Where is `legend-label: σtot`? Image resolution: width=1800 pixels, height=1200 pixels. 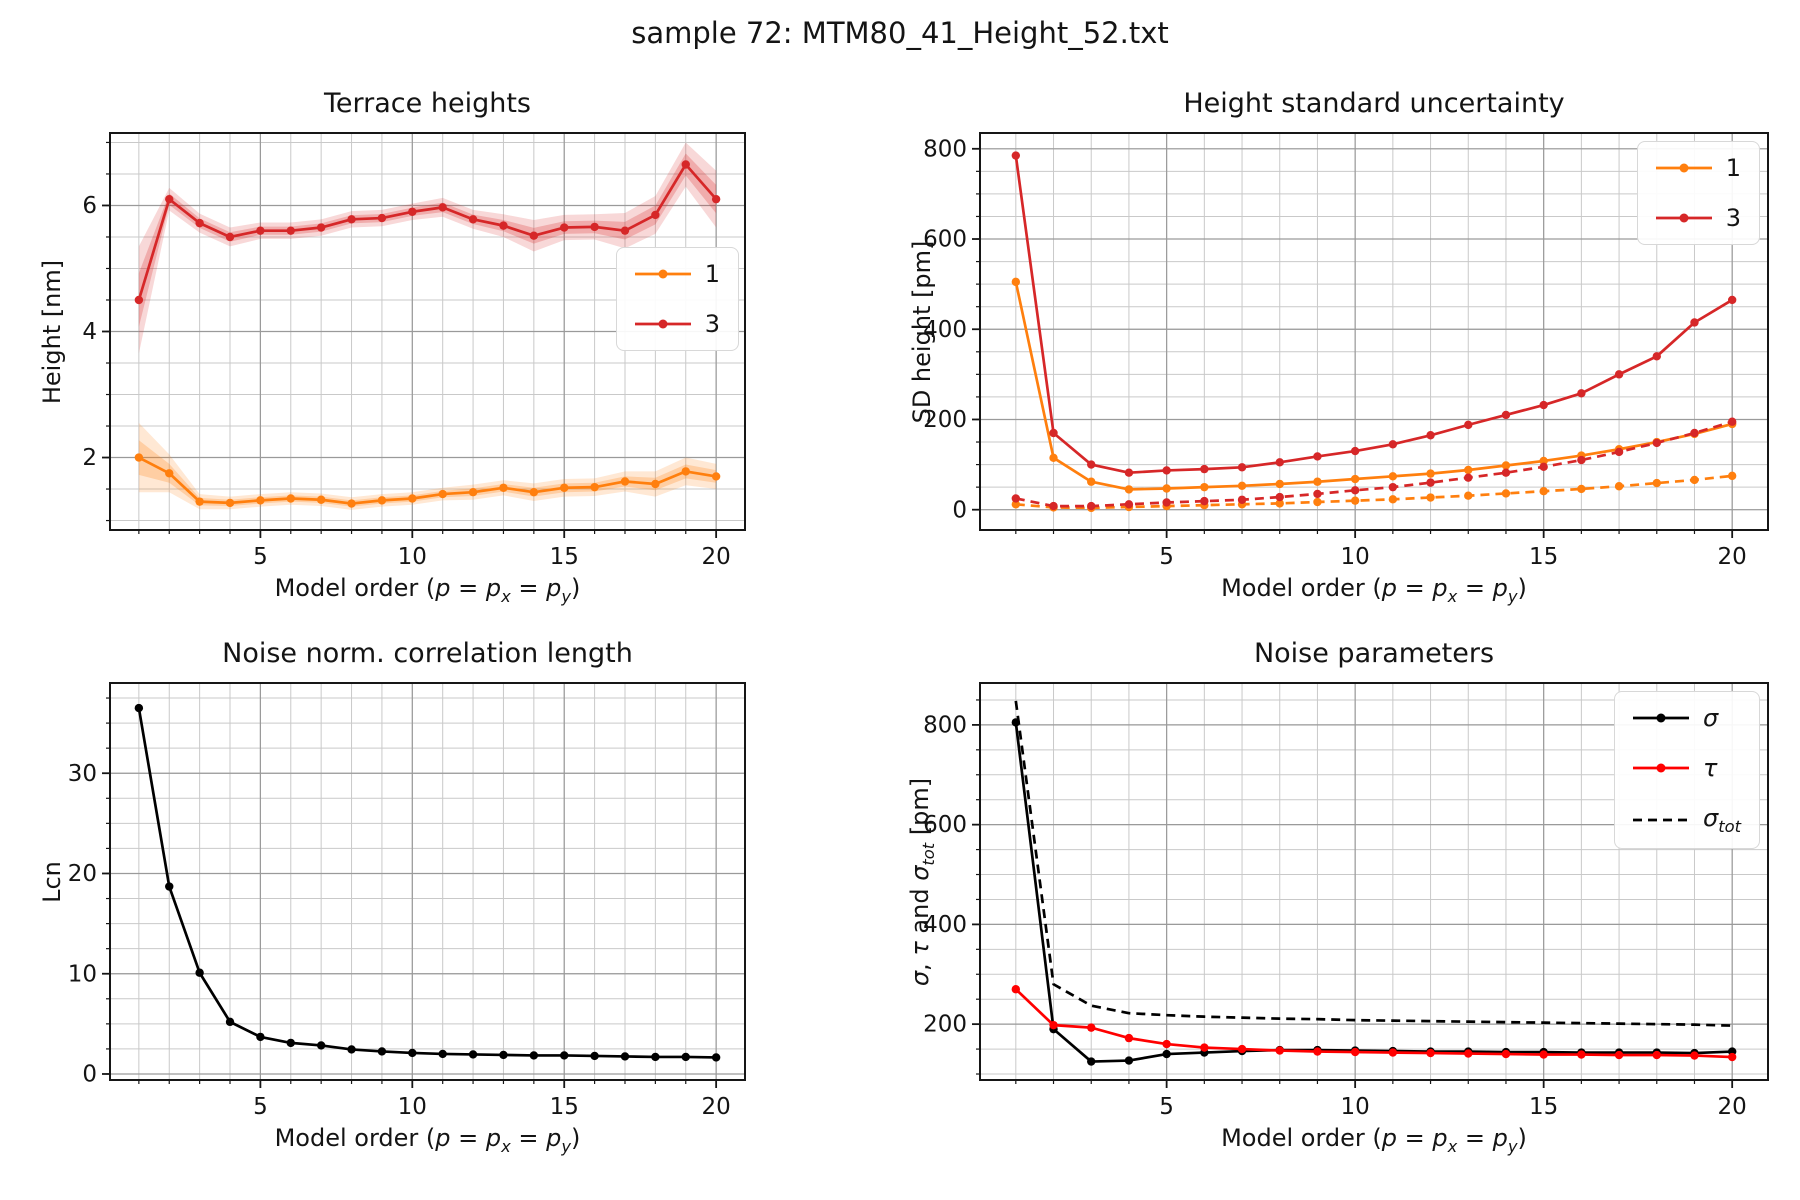
legend-label: σtot is located at coordinates (1722, 820).